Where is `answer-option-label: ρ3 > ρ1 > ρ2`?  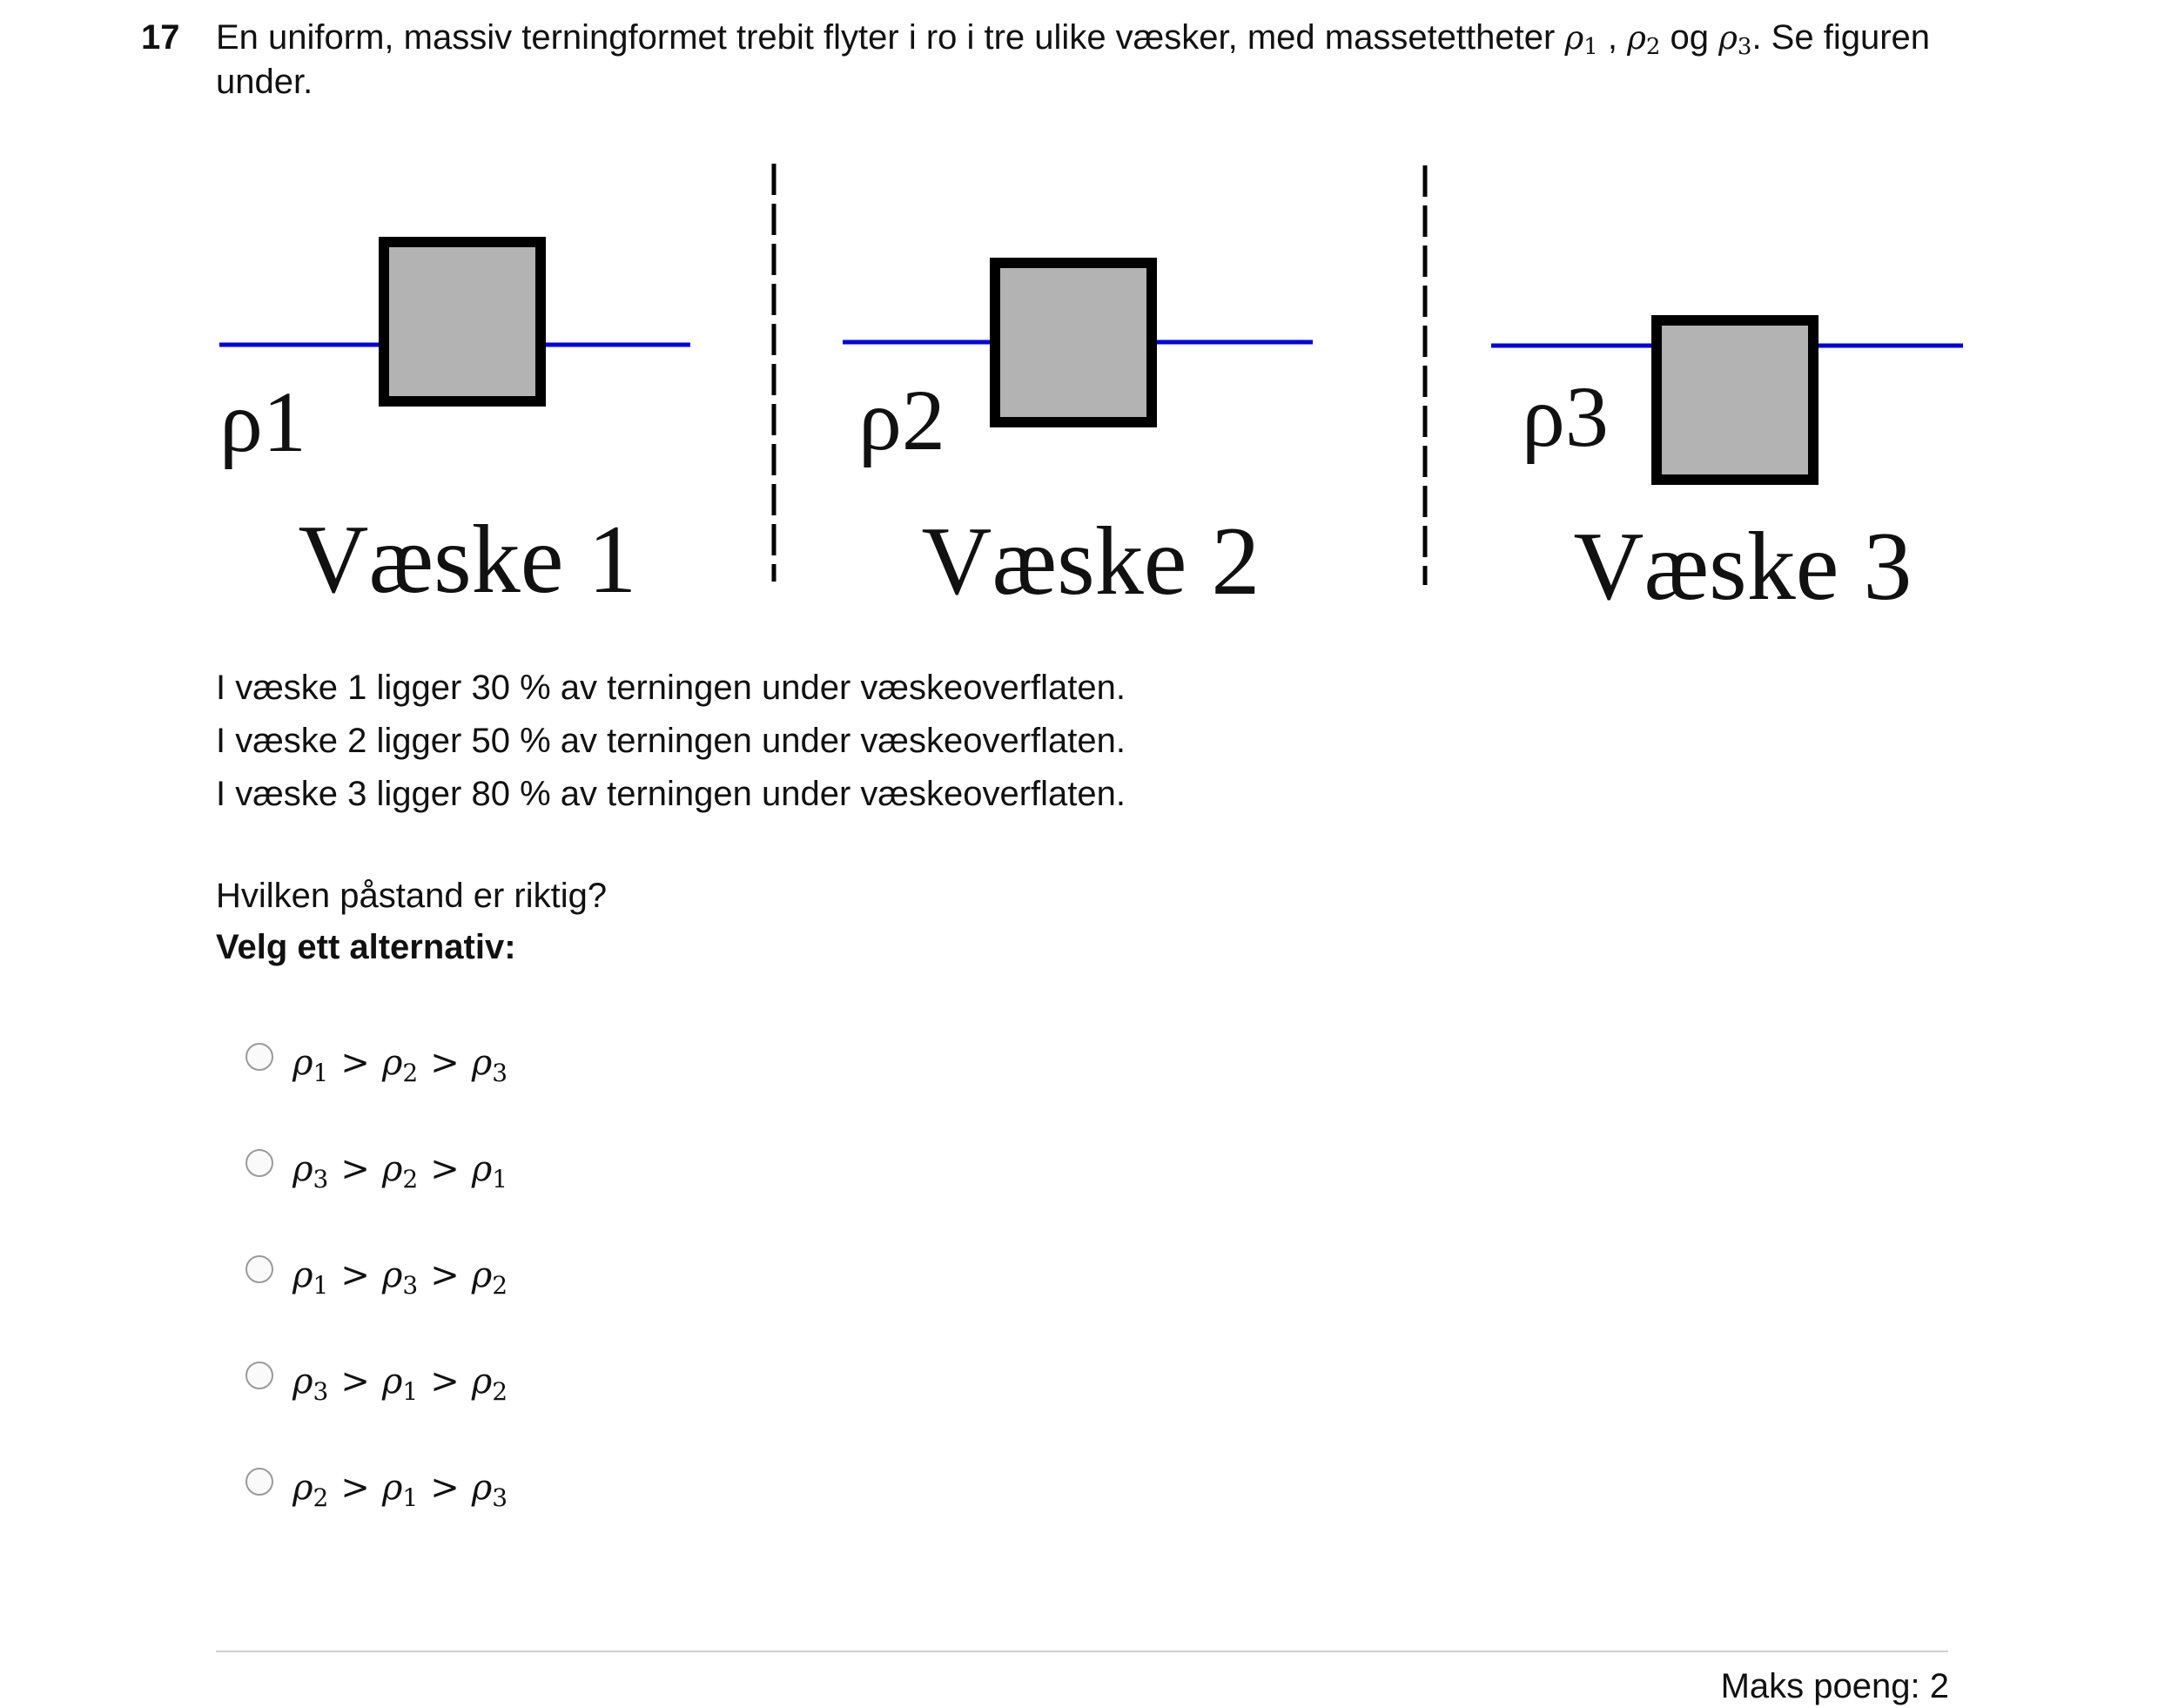
answer-option-label: ρ3 > ρ1 > ρ2 is located at coordinates (400, 1383).